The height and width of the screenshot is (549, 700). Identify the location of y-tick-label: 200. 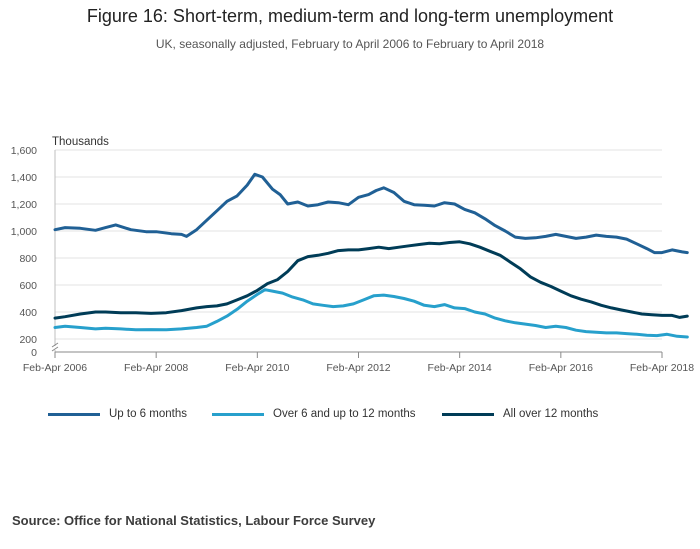
(28, 340).